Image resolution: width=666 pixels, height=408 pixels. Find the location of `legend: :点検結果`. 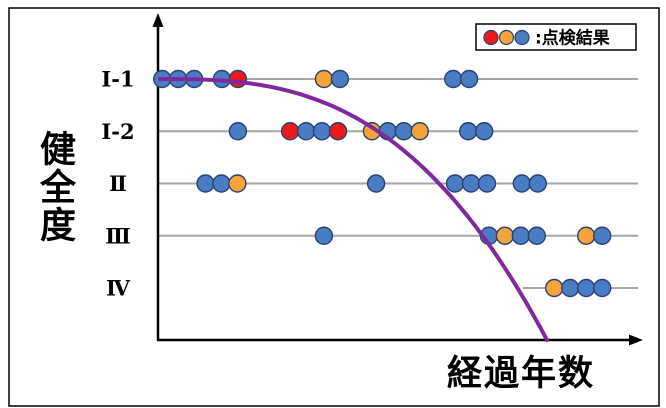

legend: :点検結果 is located at coordinates (556, 37).